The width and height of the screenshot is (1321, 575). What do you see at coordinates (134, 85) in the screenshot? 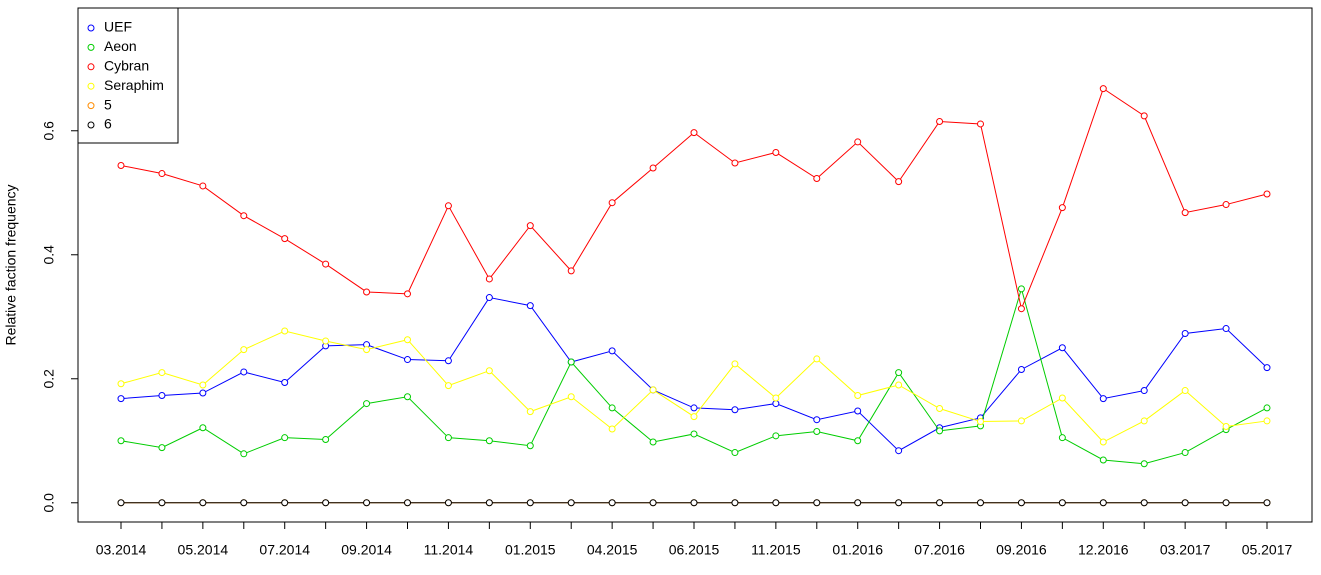
I see `legend-label: Seraphim` at bounding box center [134, 85].